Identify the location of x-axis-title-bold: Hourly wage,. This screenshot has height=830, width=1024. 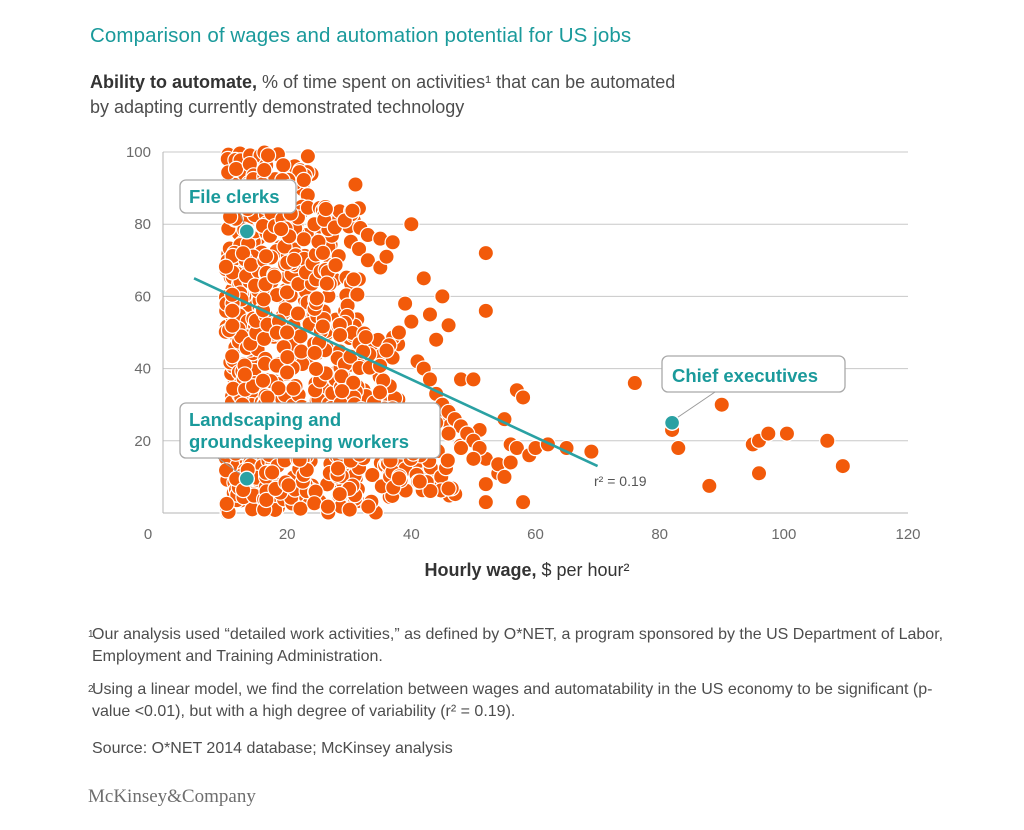
(480, 570).